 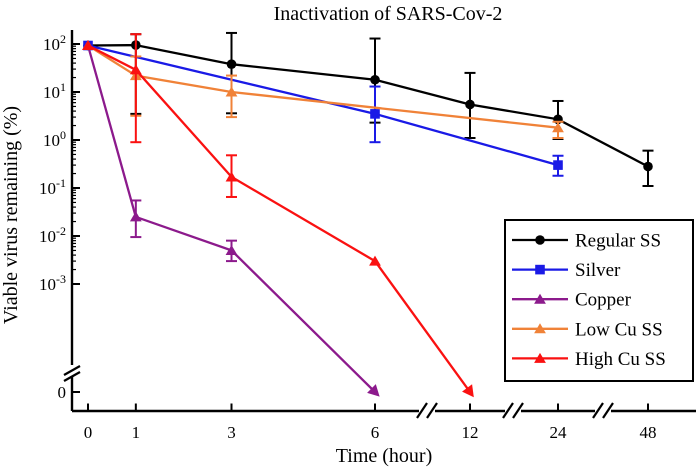 I want to click on legend-entry-copper: Copper, so click(x=572, y=300).